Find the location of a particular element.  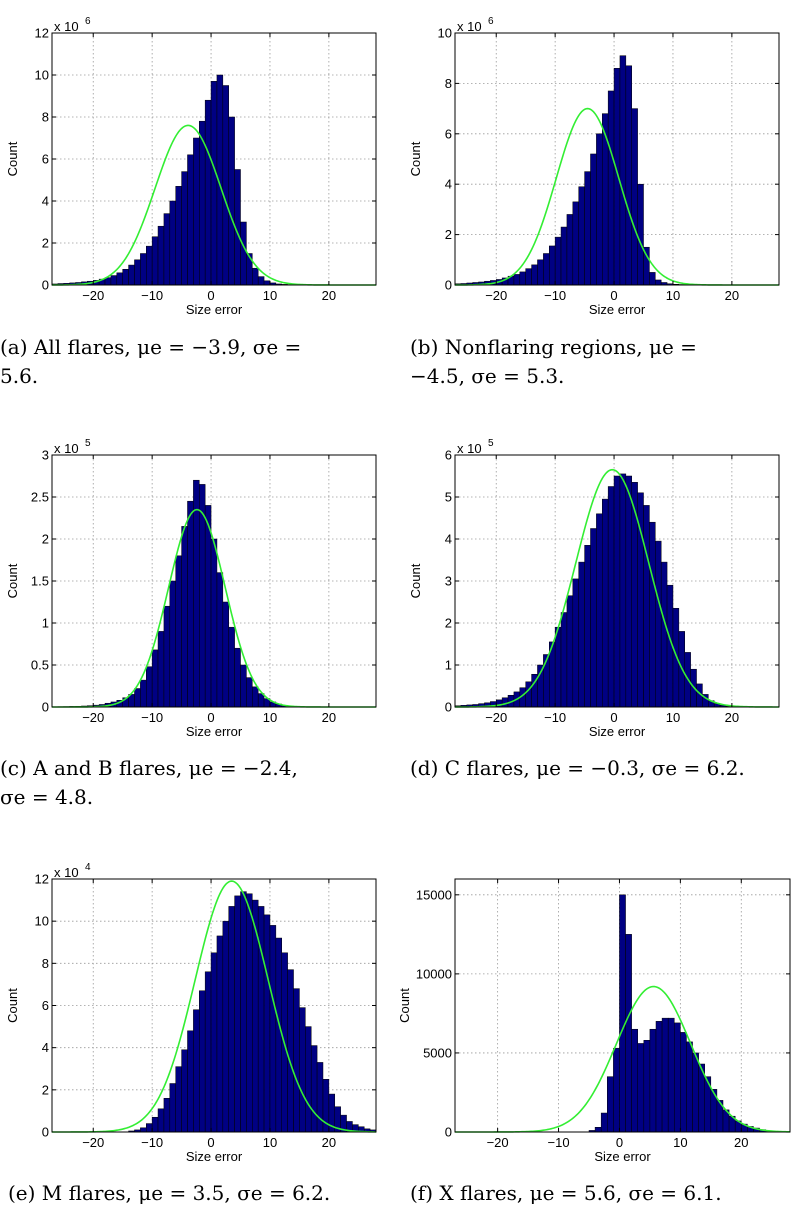

figure-caption: −4.5, σe = 5.3. is located at coordinates (487, 376).